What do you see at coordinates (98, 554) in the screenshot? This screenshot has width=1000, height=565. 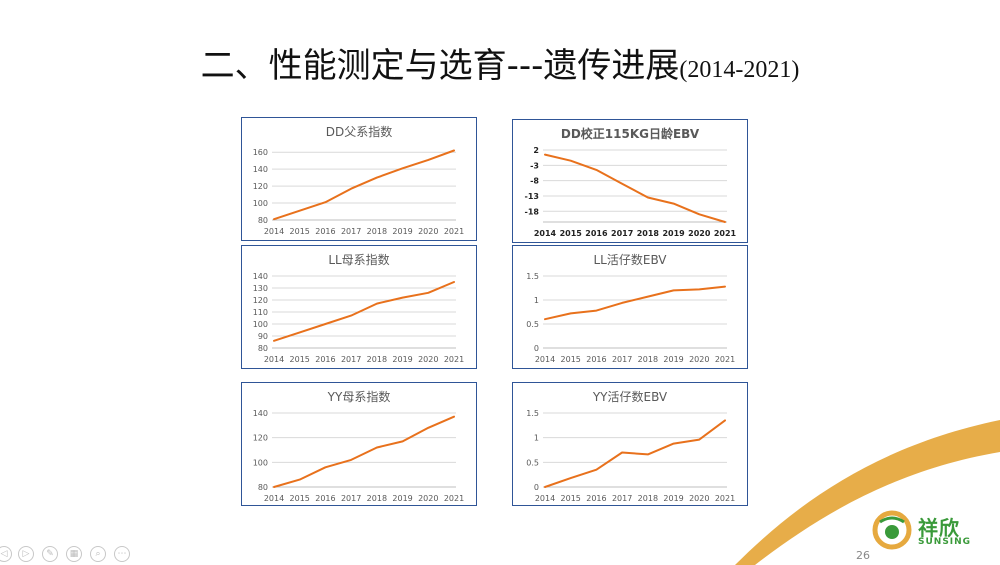 I see `zoom-icon: ⌕` at bounding box center [98, 554].